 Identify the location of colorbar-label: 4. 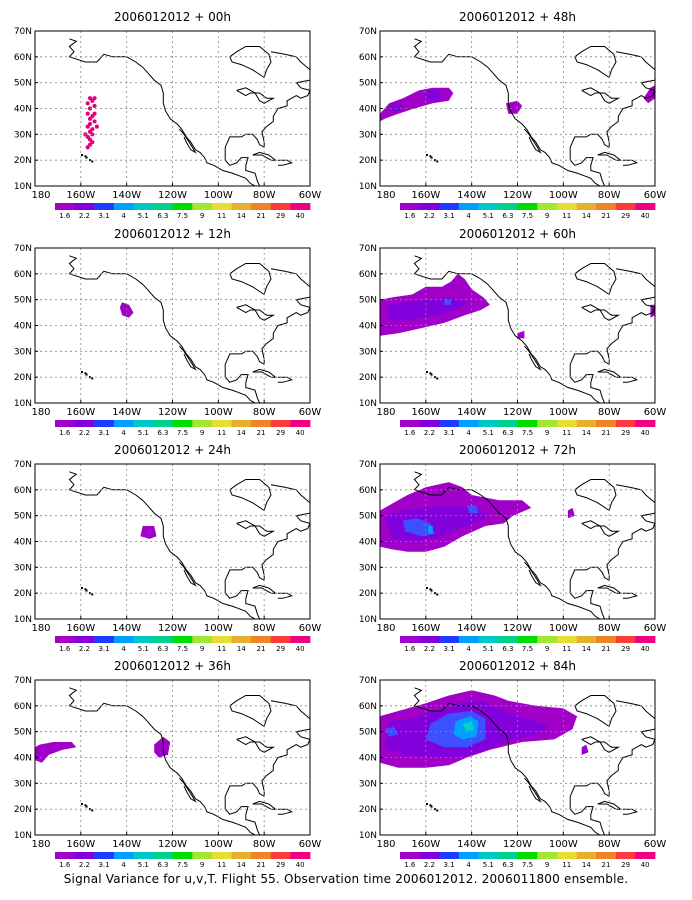
(468, 216).